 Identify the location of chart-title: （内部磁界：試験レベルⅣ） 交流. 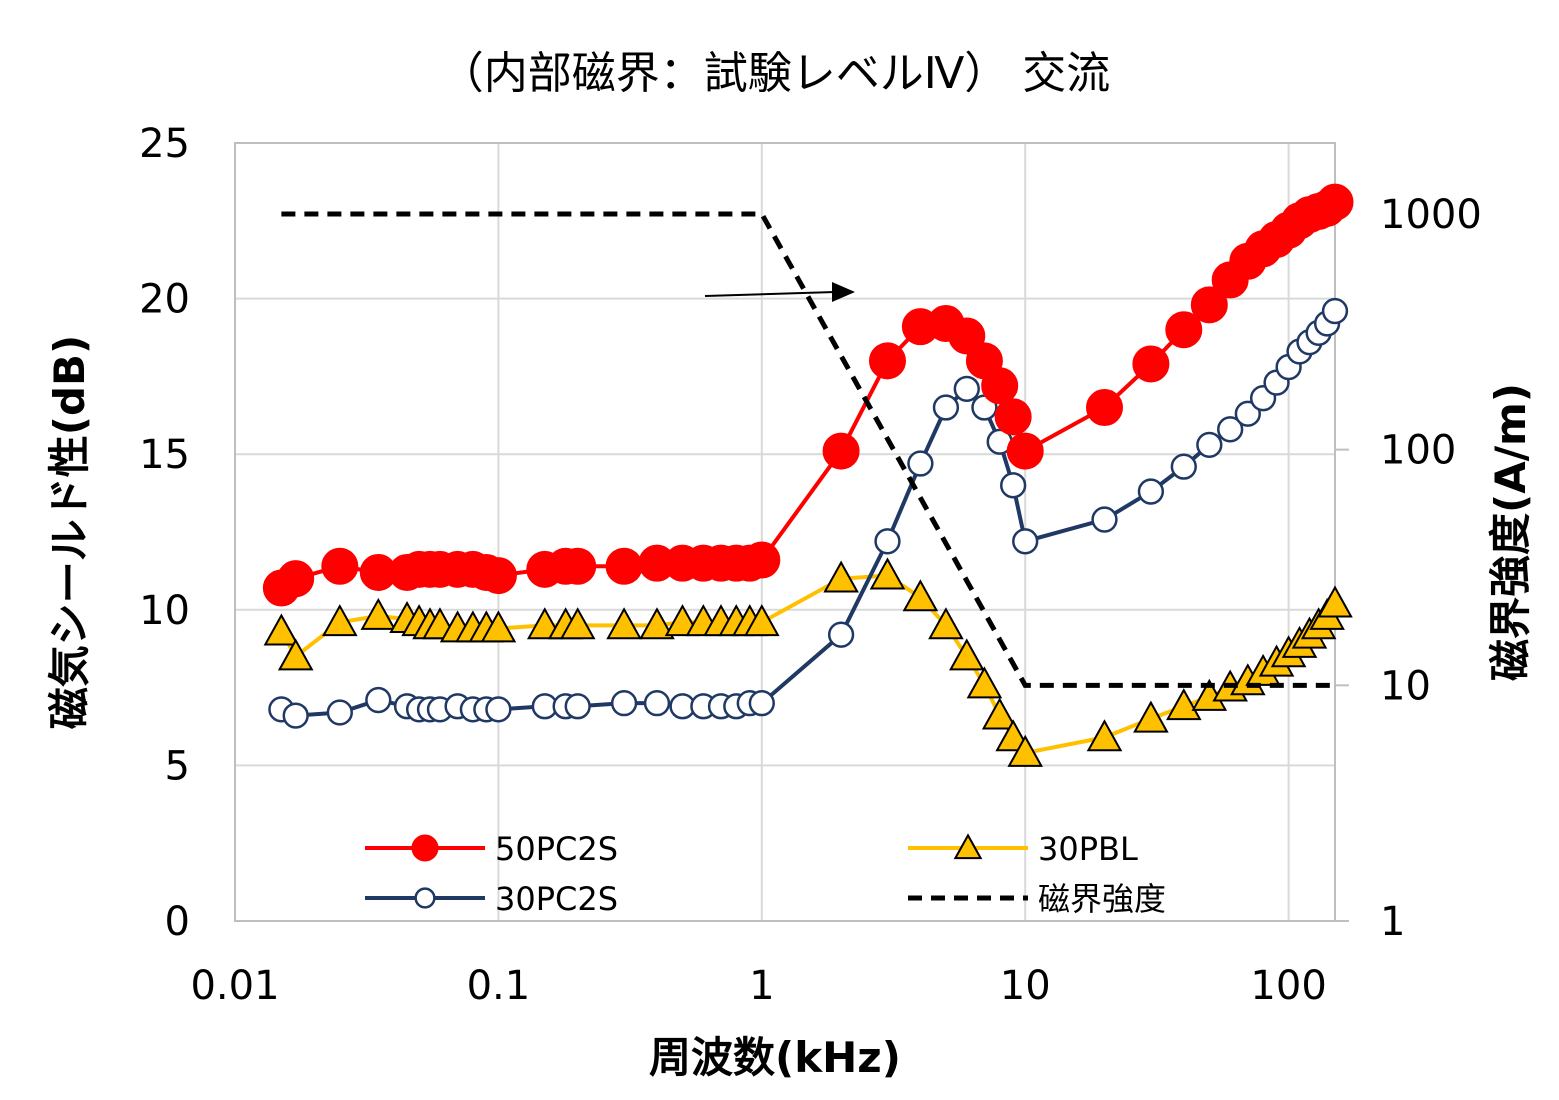
(775, 73).